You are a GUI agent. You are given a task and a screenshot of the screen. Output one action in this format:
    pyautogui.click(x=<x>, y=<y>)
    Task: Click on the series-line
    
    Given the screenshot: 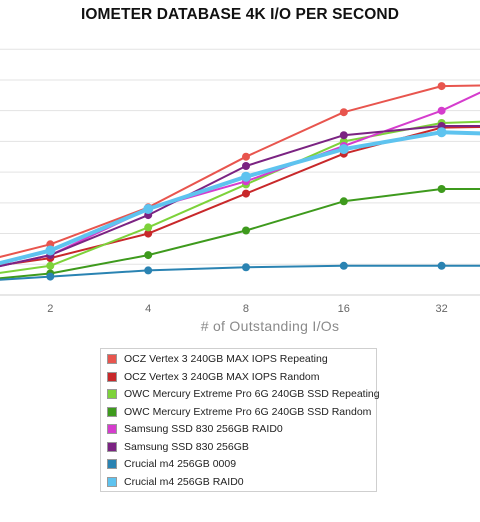 What is the action you would take?
    pyautogui.click(x=240, y=272)
    